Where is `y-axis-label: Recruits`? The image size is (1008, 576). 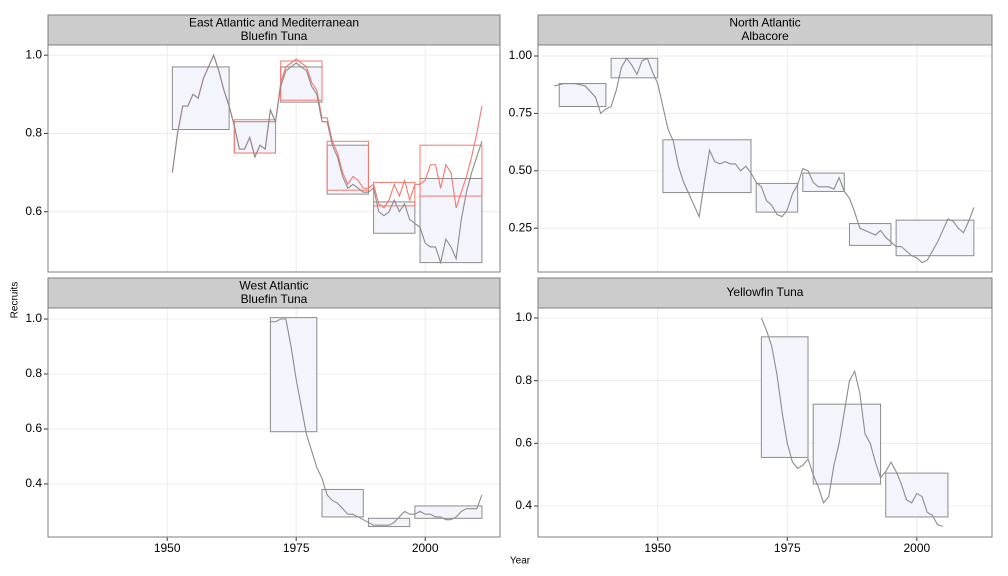 y-axis-label: Recruits is located at coordinates (15, 300).